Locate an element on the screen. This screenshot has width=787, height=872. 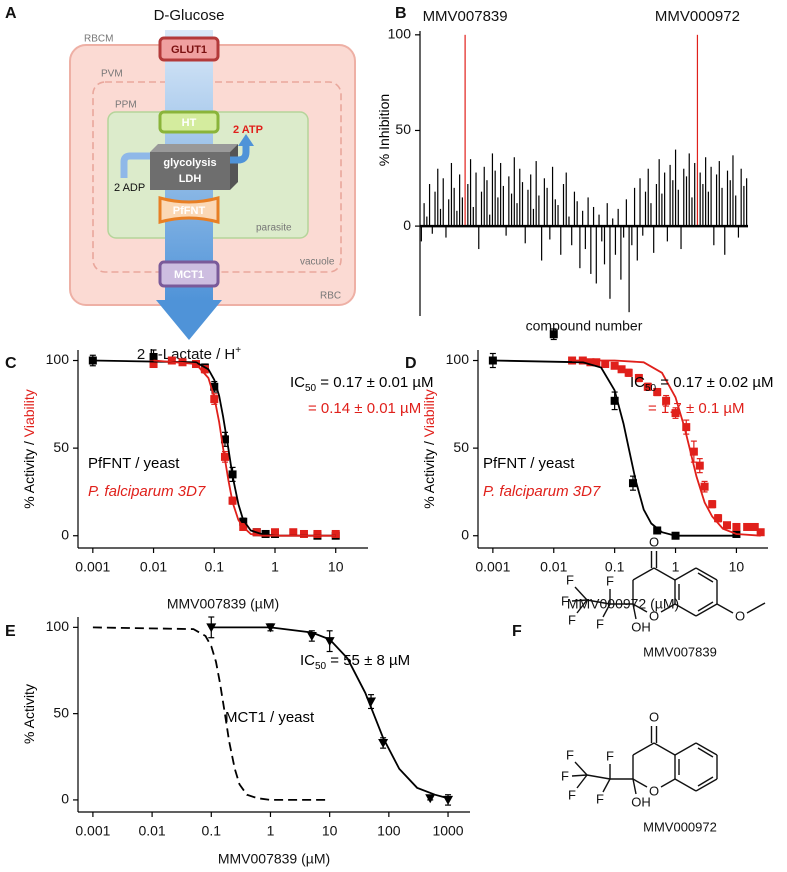
x-tick-label: 1 is located at coordinates (275, 567).